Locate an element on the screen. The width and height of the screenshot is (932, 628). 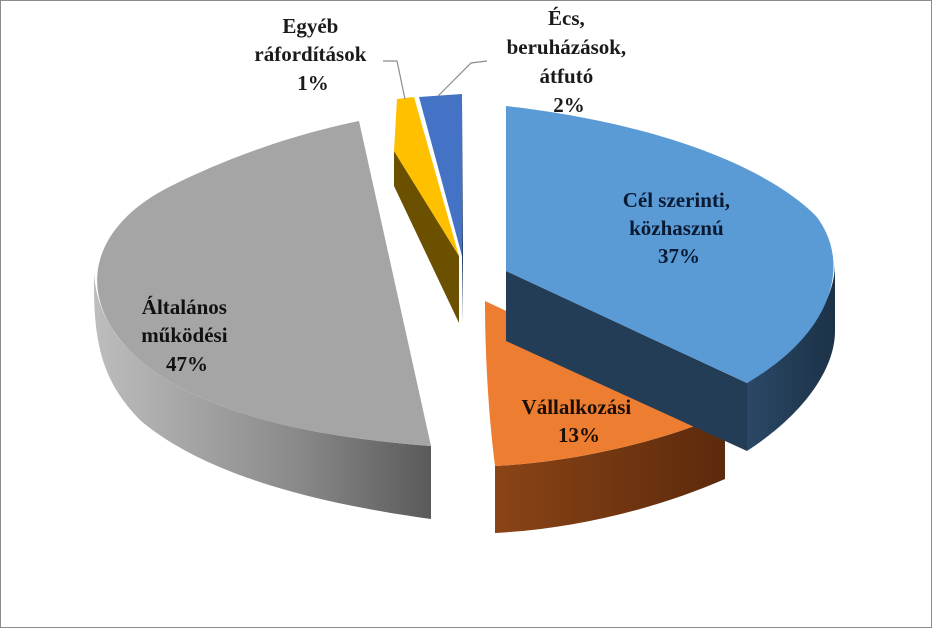
slice-egyeb-side is located at coordinates (426, 237).